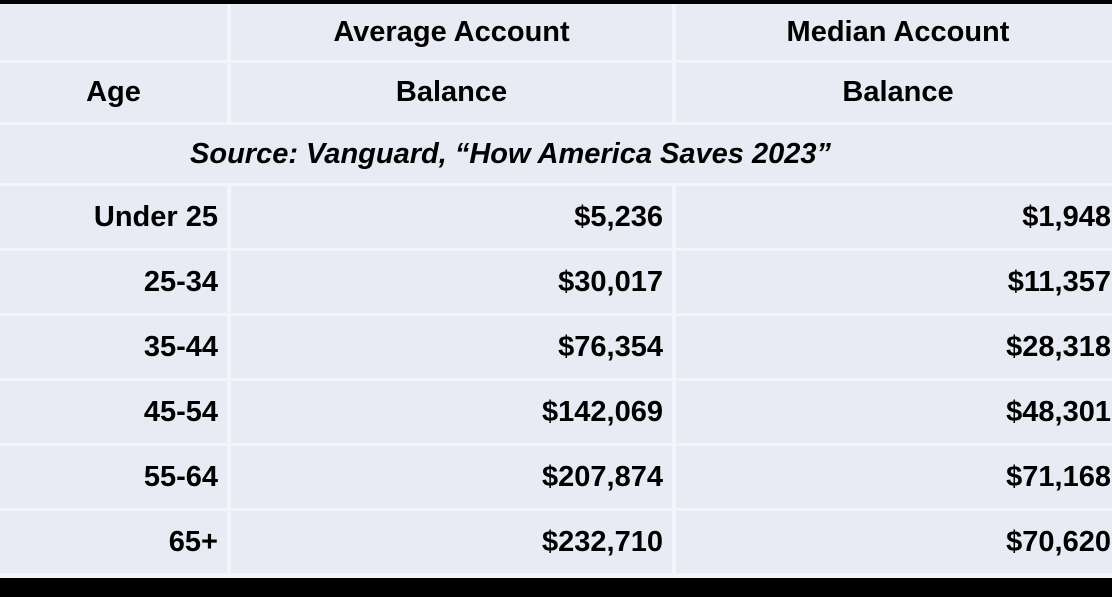  I want to click on table-row: 65+ $232,710 $70,620, so click(556, 542).